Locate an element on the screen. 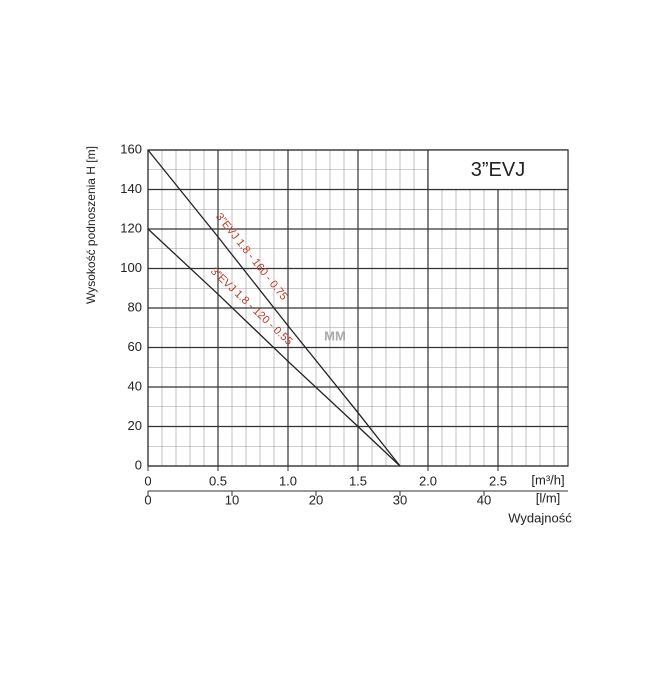 This screenshot has width=672, height=677. series-label: 3”EVJ 1.8 - 120 - 0.55 is located at coordinates (251, 306).